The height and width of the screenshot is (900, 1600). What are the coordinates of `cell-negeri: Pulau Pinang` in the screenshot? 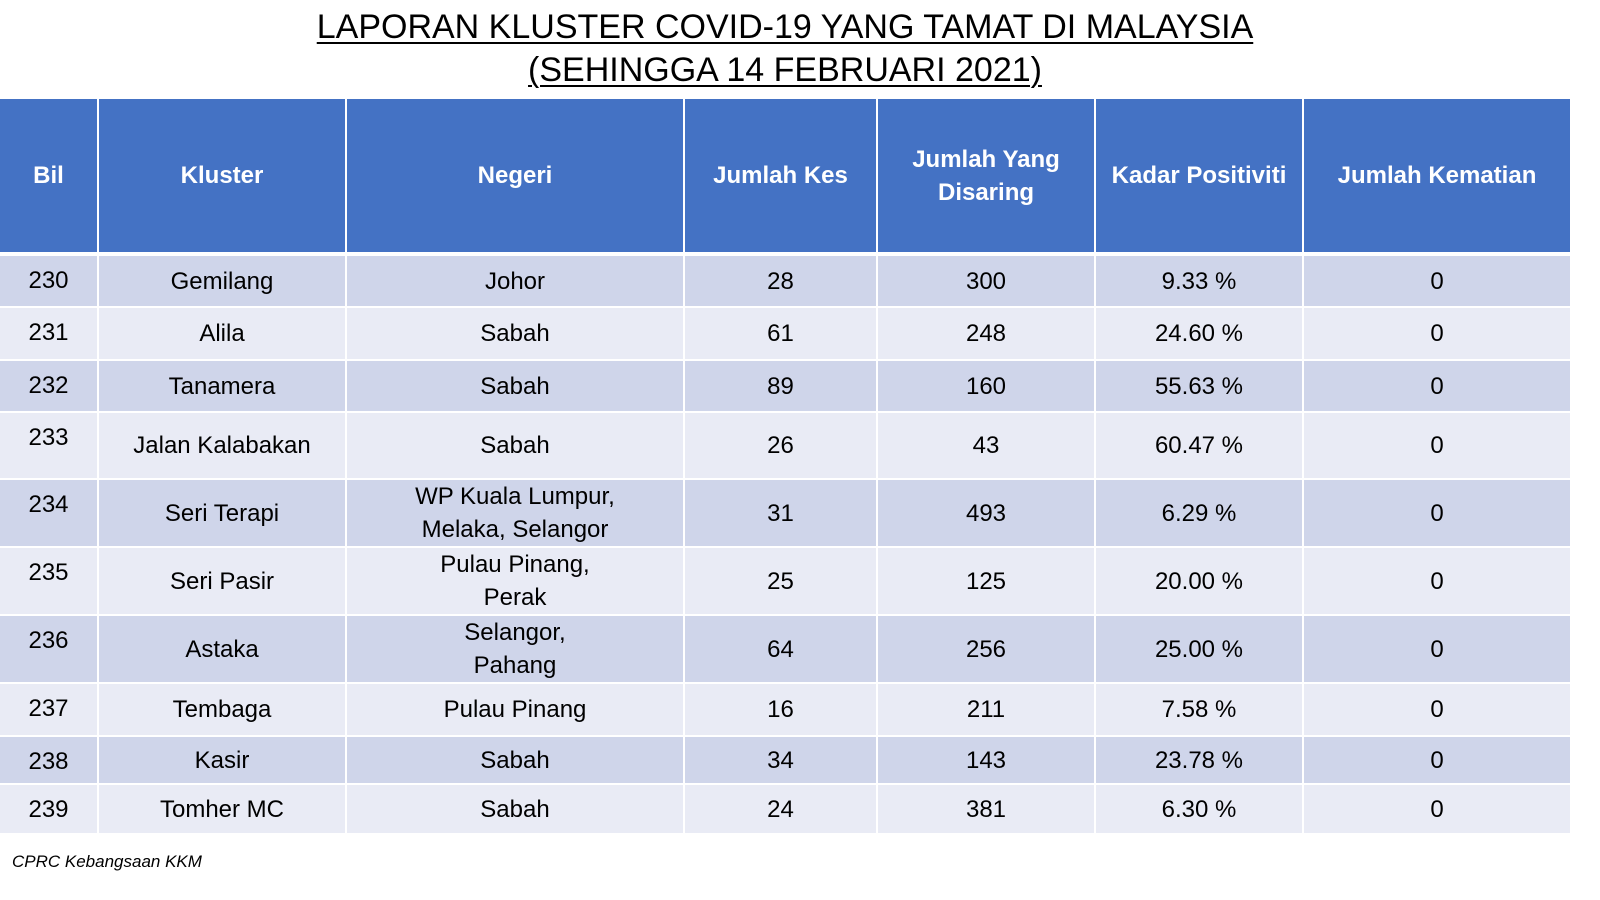 It's located at (515, 710).